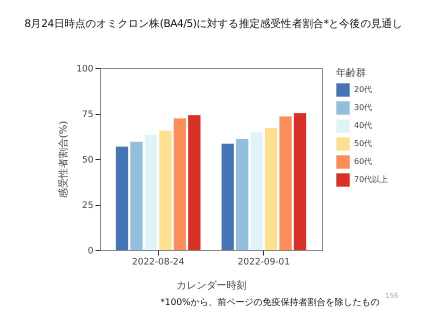 The width and height of the screenshot is (427, 320). I want to click on y-tick-label: 75, so click(88, 115).